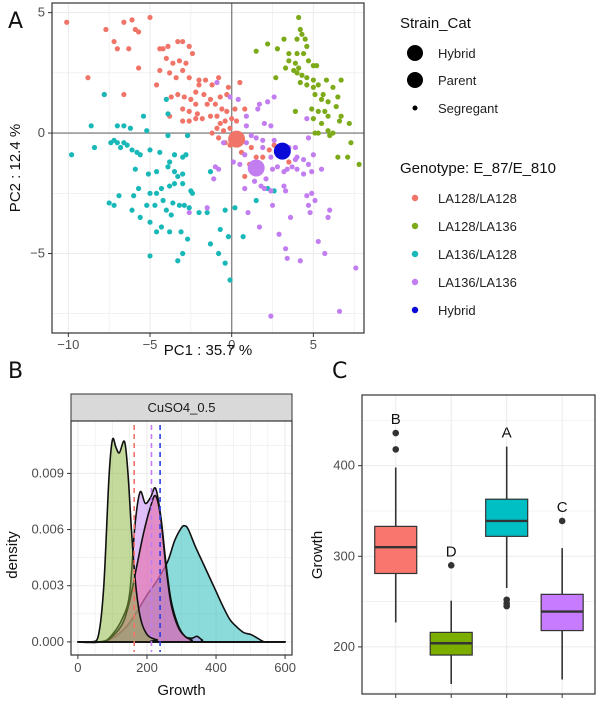  Describe the element at coordinates (47, 472) in the screenshot. I see `y-tick-label: 0.009` at that location.